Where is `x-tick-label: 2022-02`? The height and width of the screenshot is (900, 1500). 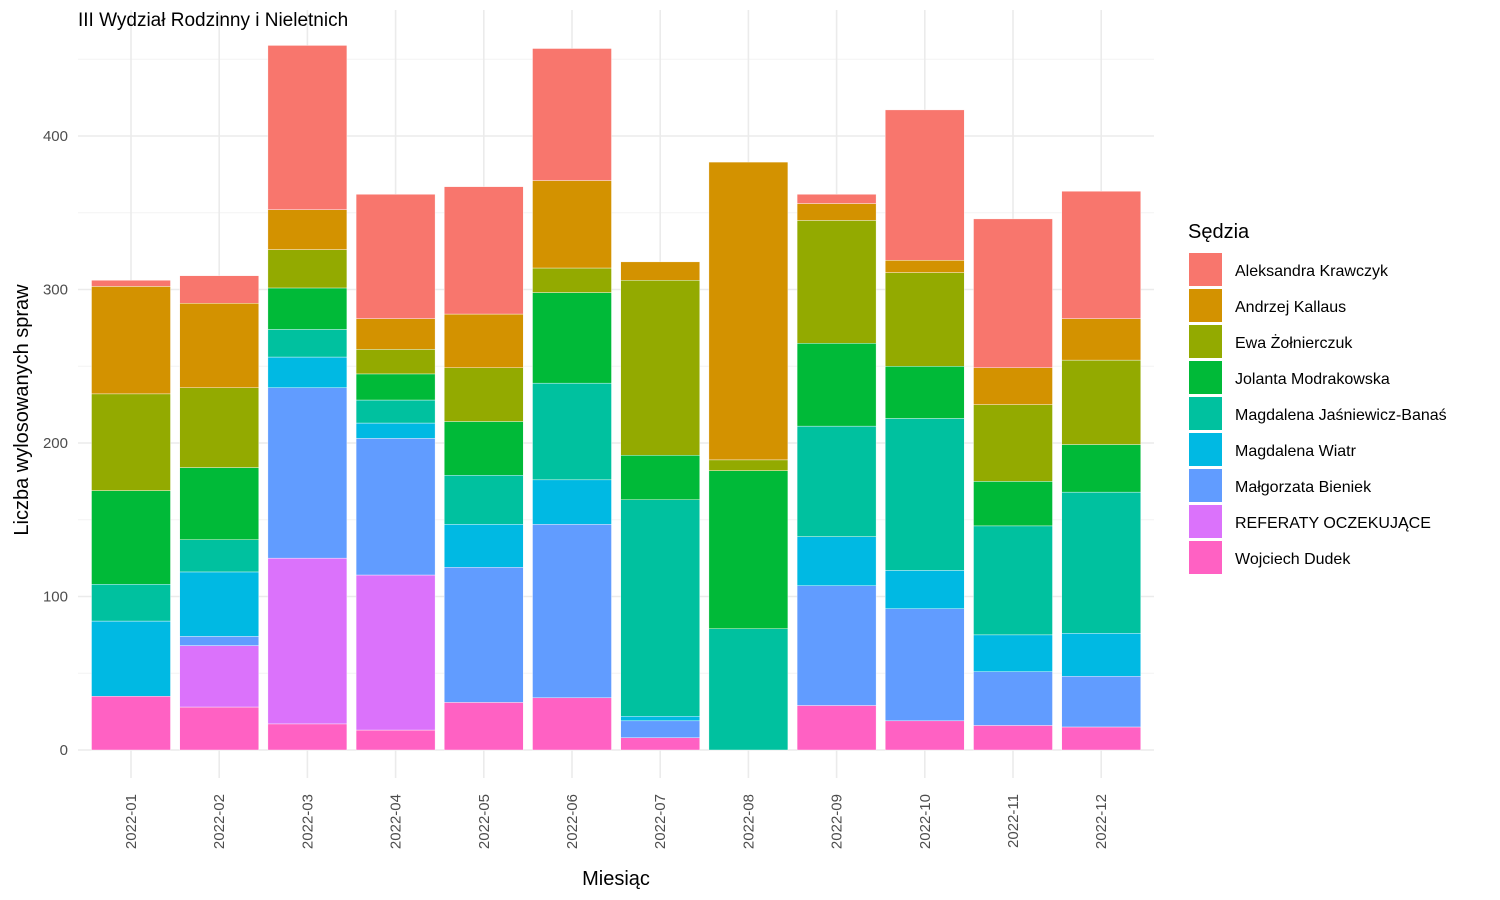 x-tick-label: 2022-02 is located at coordinates (219, 821).